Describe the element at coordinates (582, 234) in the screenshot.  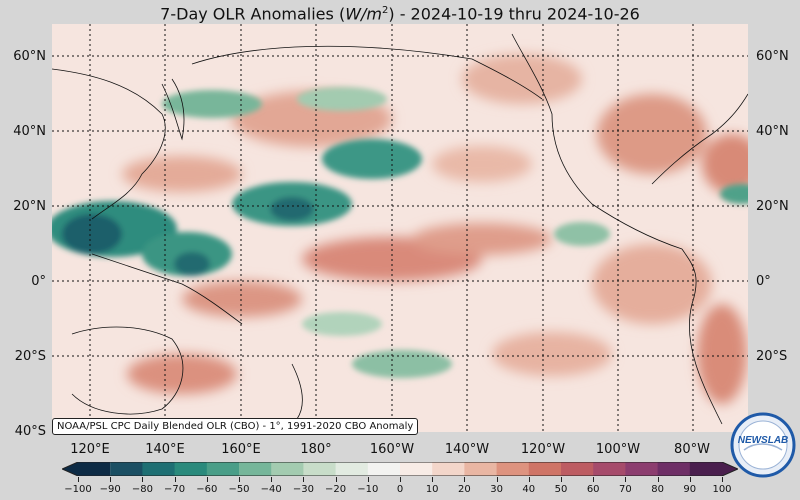
I see `wet-region-itcz` at that location.